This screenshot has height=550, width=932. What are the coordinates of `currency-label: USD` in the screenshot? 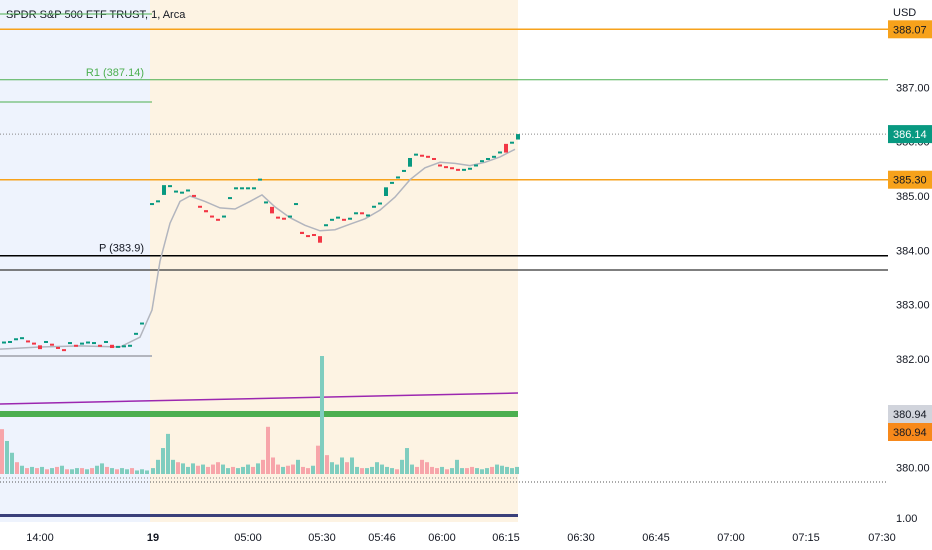 It's located at (904, 13).